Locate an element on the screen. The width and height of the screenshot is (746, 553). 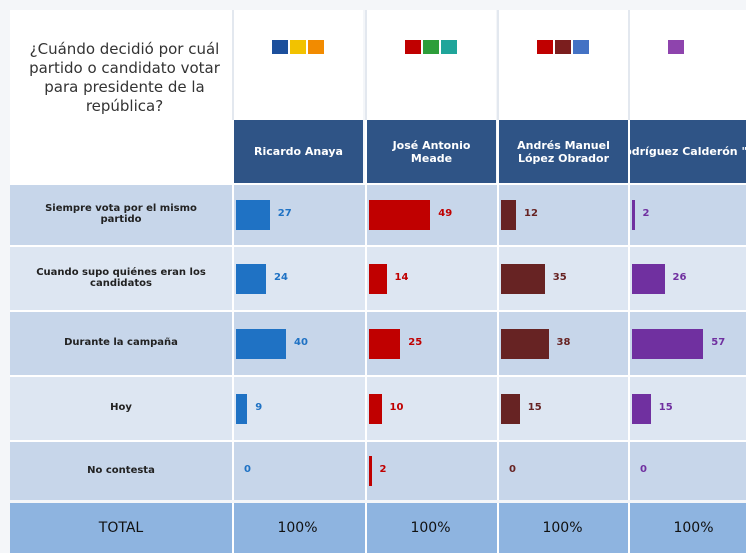
value-label: 14 is located at coordinates (401, 277).